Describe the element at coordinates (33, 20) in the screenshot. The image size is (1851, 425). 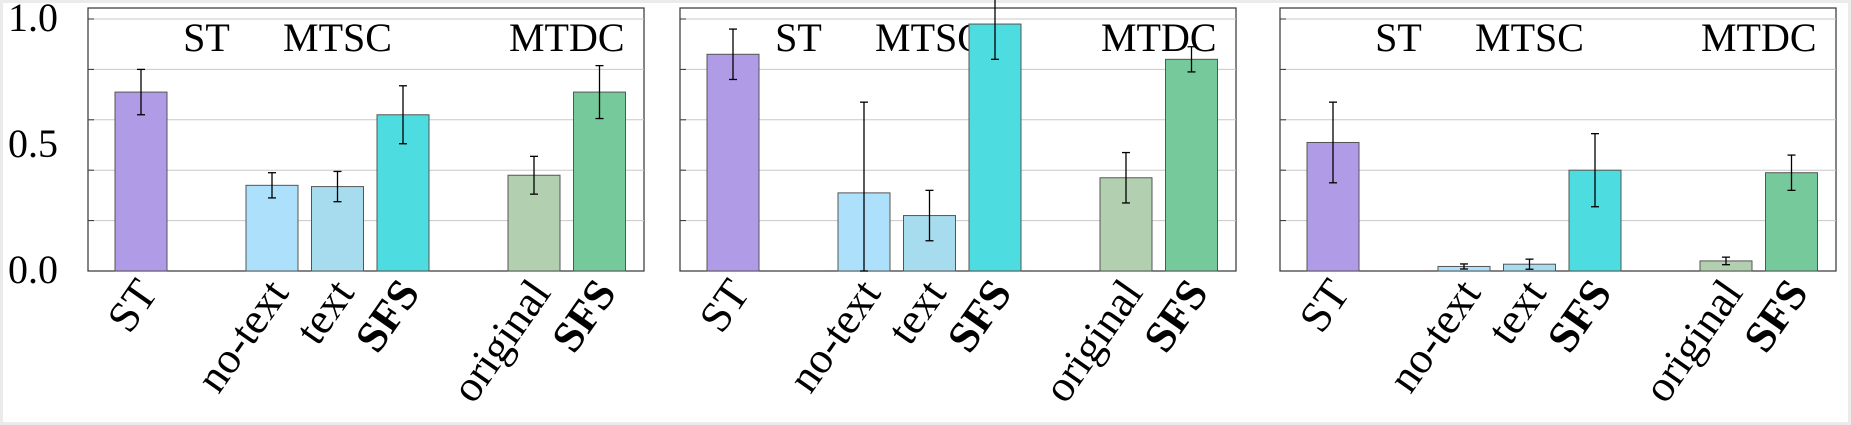
I see `y-tick-label: 1.0` at that location.